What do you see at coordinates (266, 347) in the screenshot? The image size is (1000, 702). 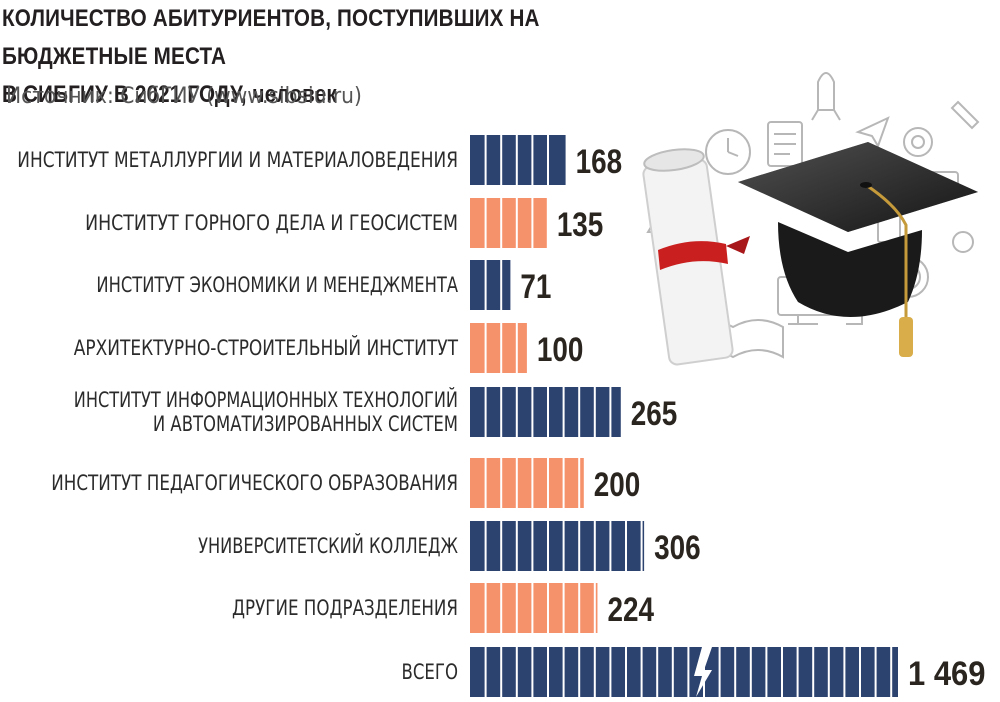 I see `category-label: АРХИТЕКТУРНО-СТРОИТЕЛЬНЫЙ ИНСТИТУТ` at bounding box center [266, 347].